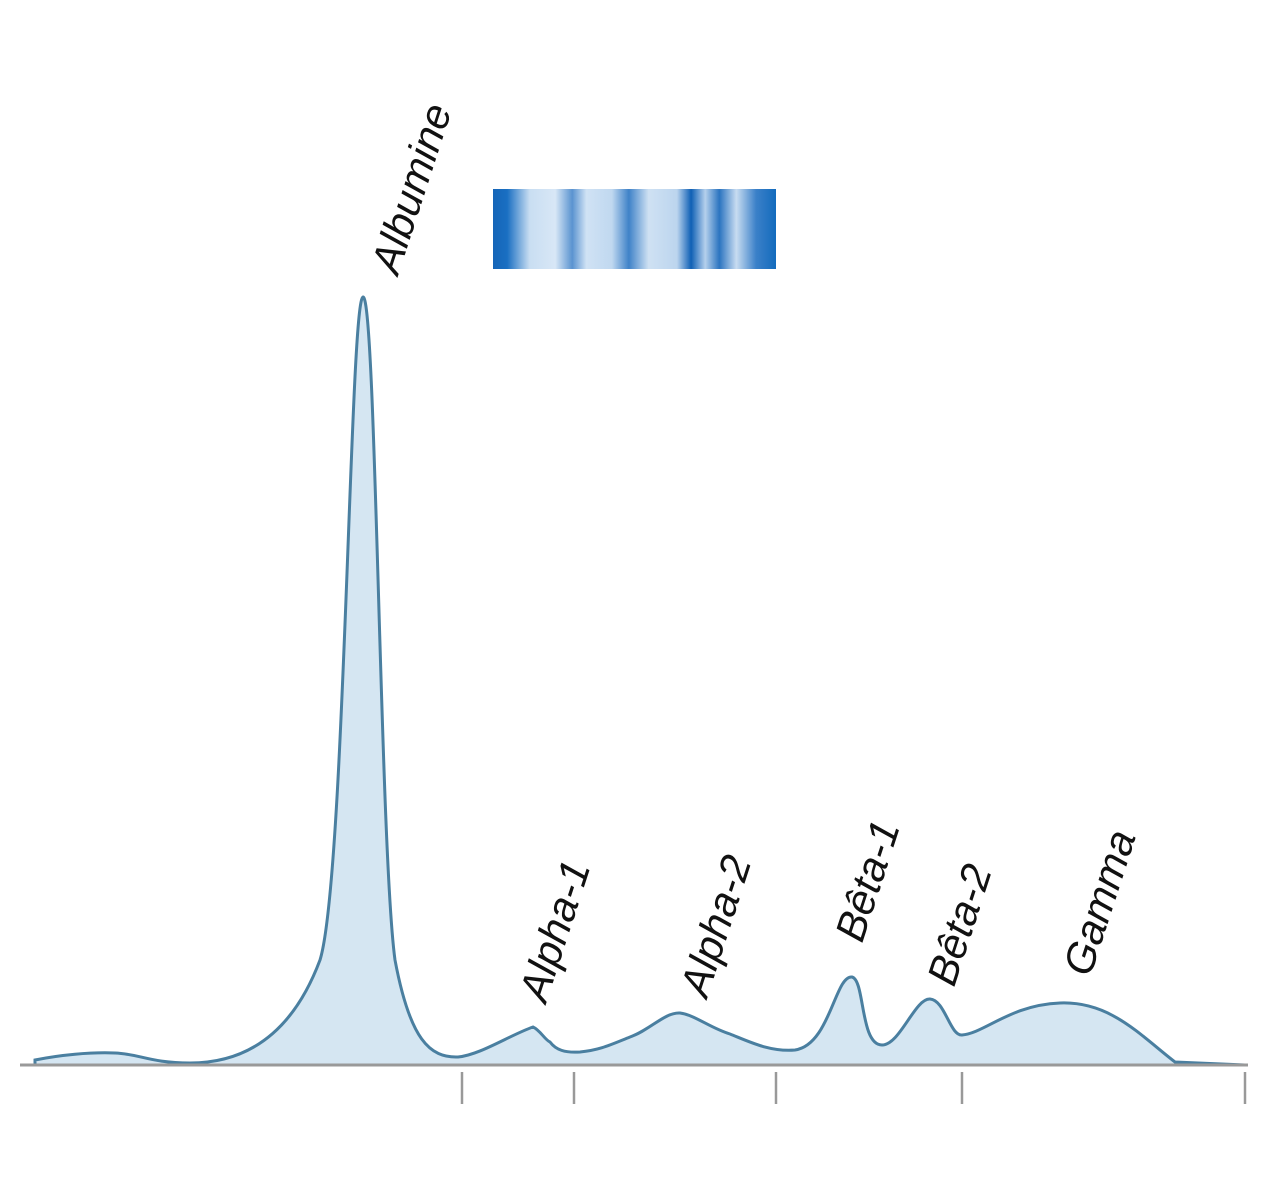  Describe the element at coordinates (554, 932) in the screenshot. I see `peak-label: Alpha-1` at that location.